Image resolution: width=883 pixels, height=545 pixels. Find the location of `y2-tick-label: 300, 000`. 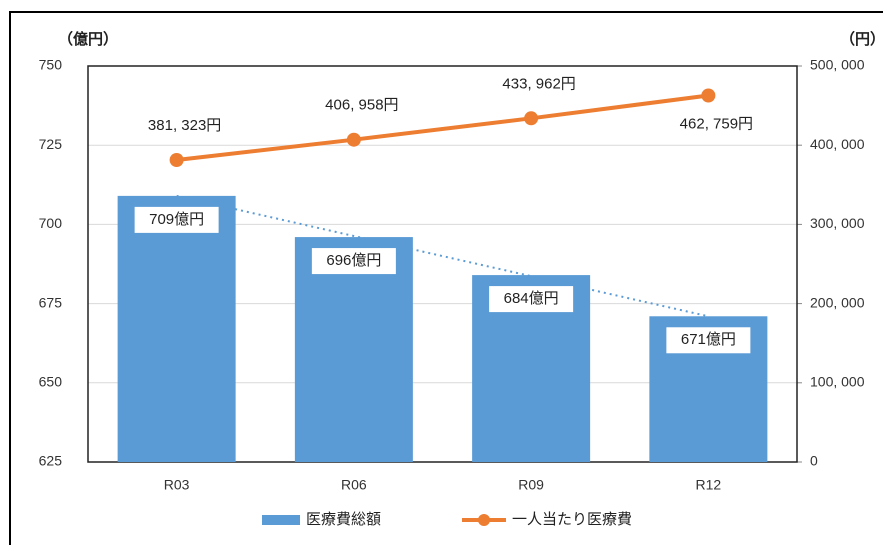

y2-tick-label: 300, 000 is located at coordinates (837, 223).